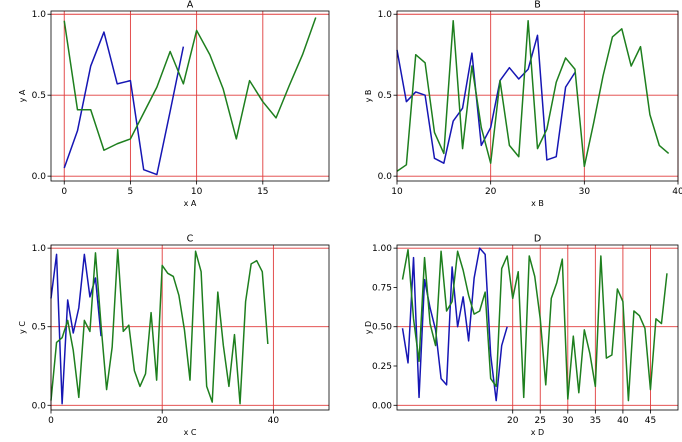  I want to click on y-tick-label: 0.50, so click(382, 328).